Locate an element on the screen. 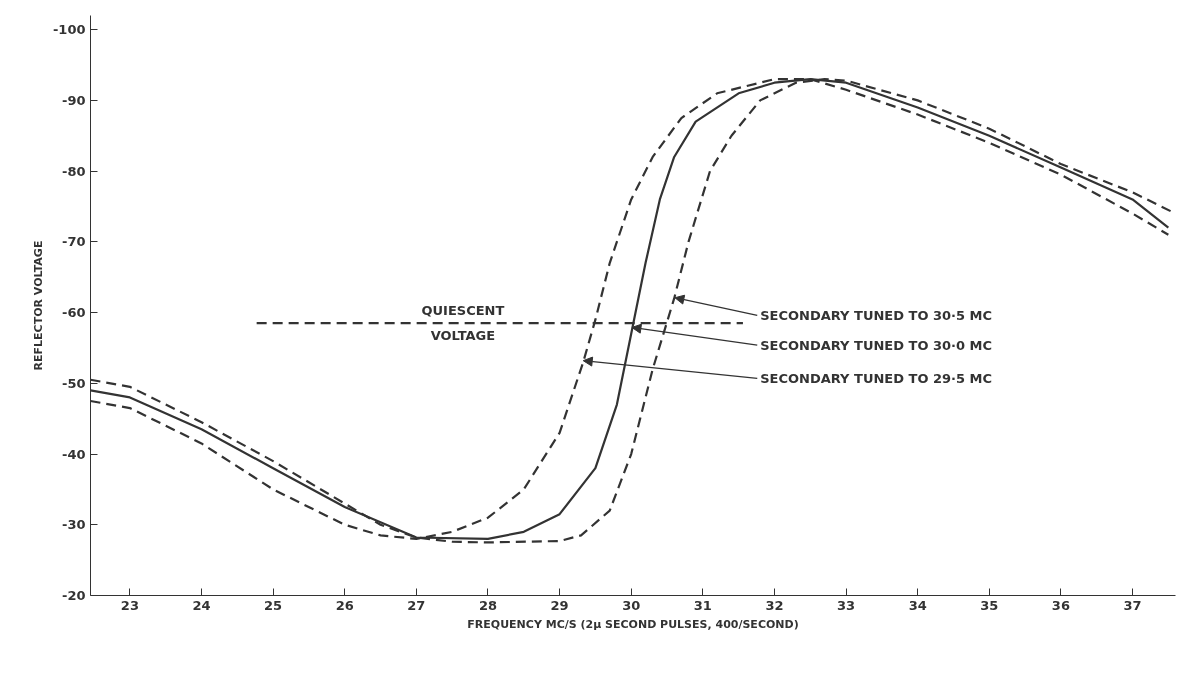  x-tick-label: 32 is located at coordinates (774, 605).